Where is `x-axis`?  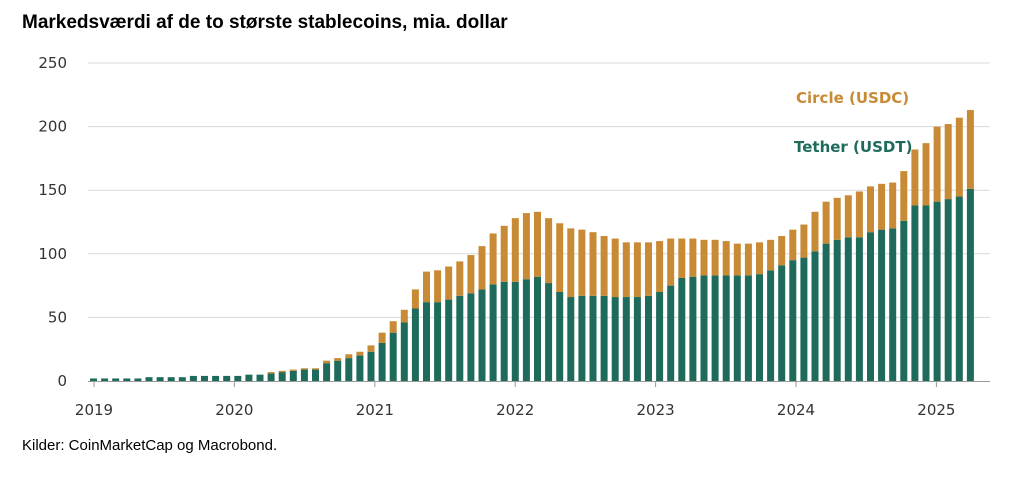 x-axis is located at coordinates (539, 384).